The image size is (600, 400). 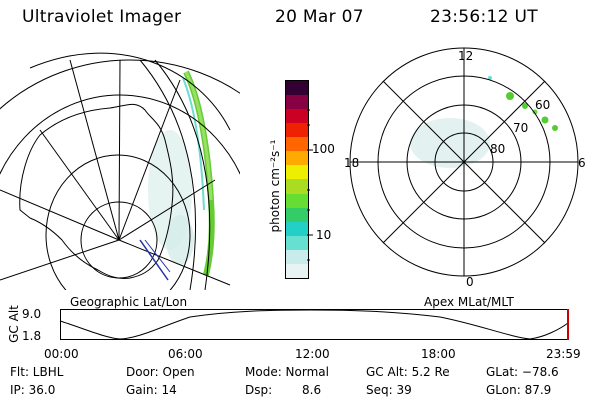 I want to click on altitude-y-label: GC Alt, so click(x=14, y=324).